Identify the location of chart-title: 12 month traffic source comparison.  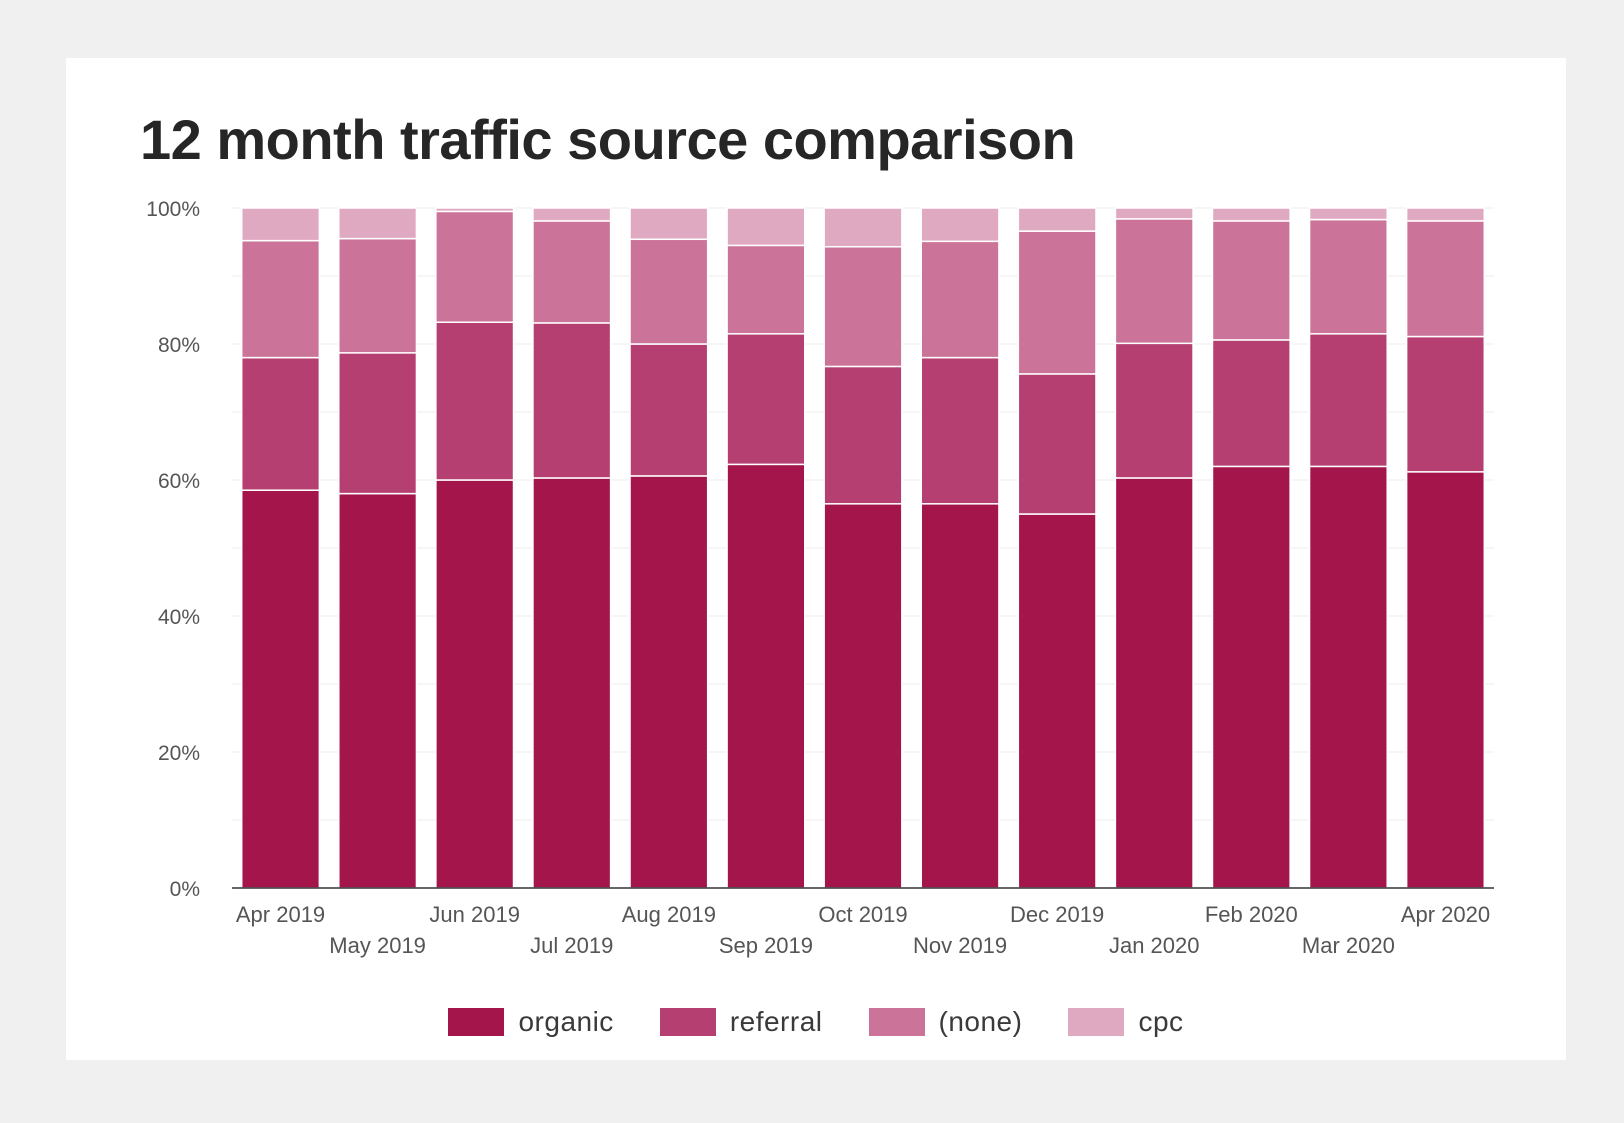
(608, 139).